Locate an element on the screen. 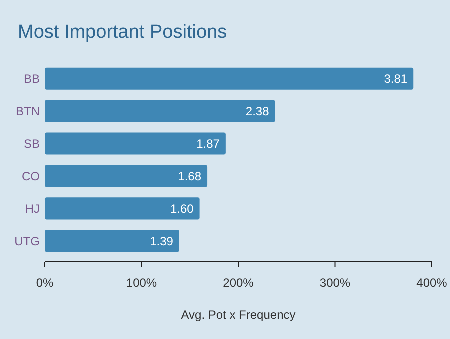 The width and height of the screenshot is (450, 339). data-label: 1.39 is located at coordinates (162, 241).